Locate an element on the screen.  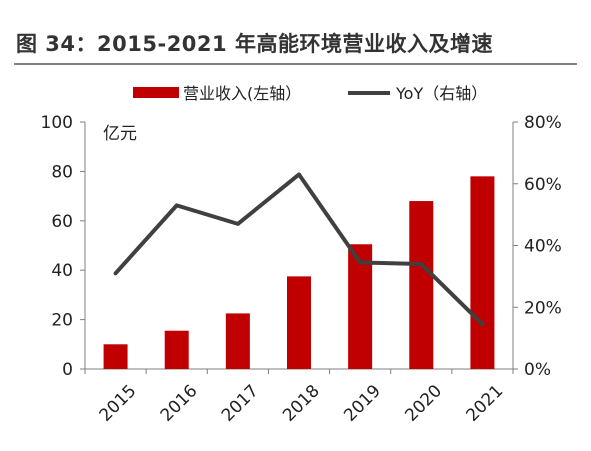
x-tick-label: 2018 is located at coordinates (301, 403).